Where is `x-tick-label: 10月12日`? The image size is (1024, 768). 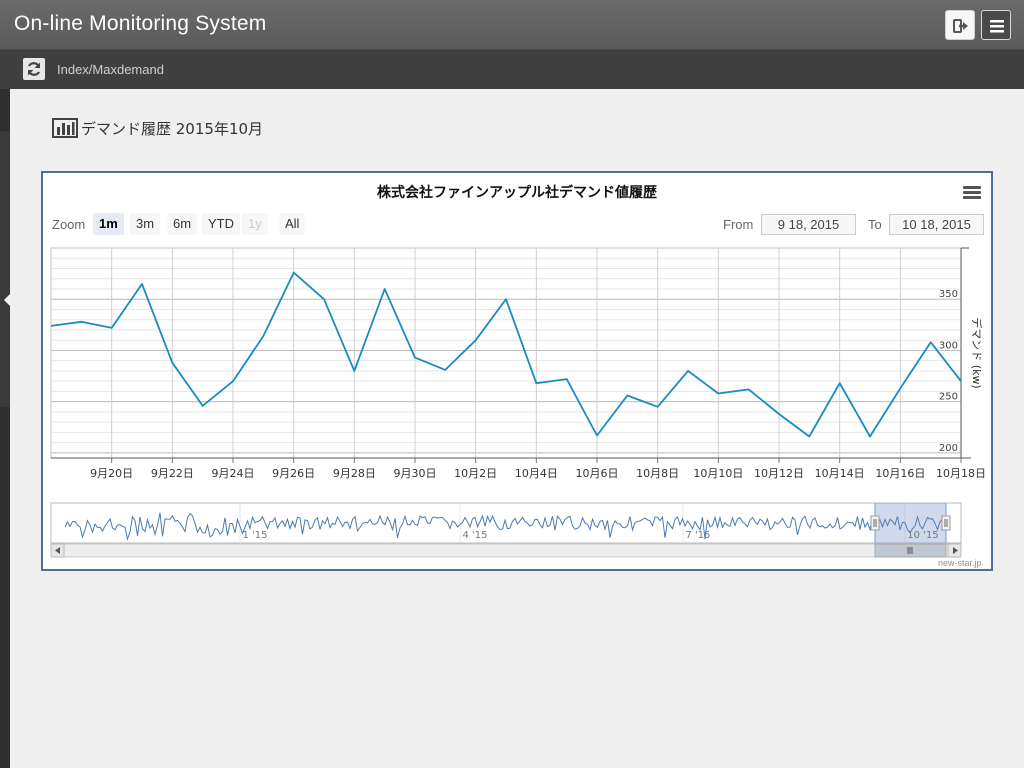
x-tick-label: 10月12日 is located at coordinates (779, 473).